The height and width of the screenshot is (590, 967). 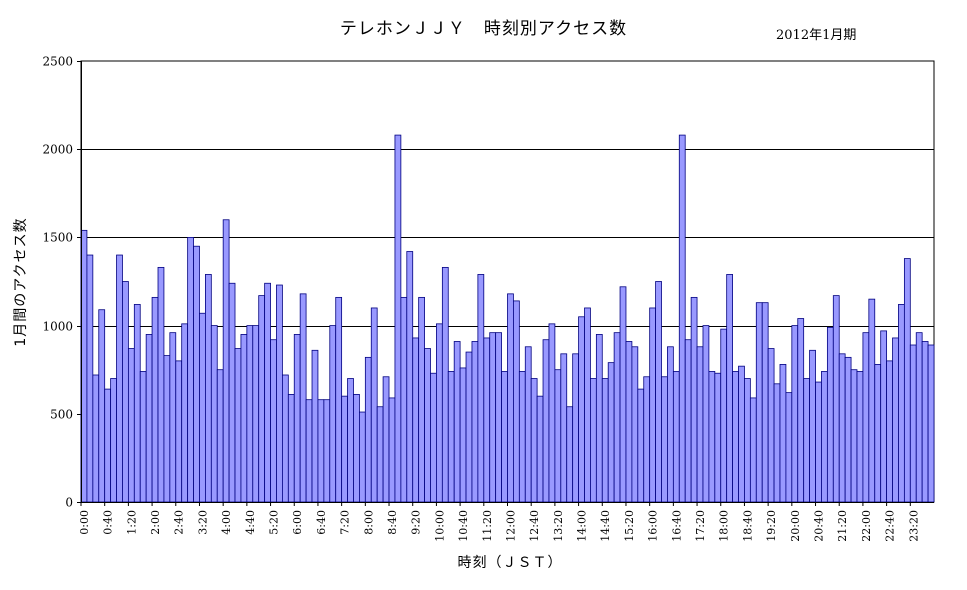 What do you see at coordinates (21, 282) in the screenshot?
I see `y-axis-label: 1月間のアクセス数` at bounding box center [21, 282].